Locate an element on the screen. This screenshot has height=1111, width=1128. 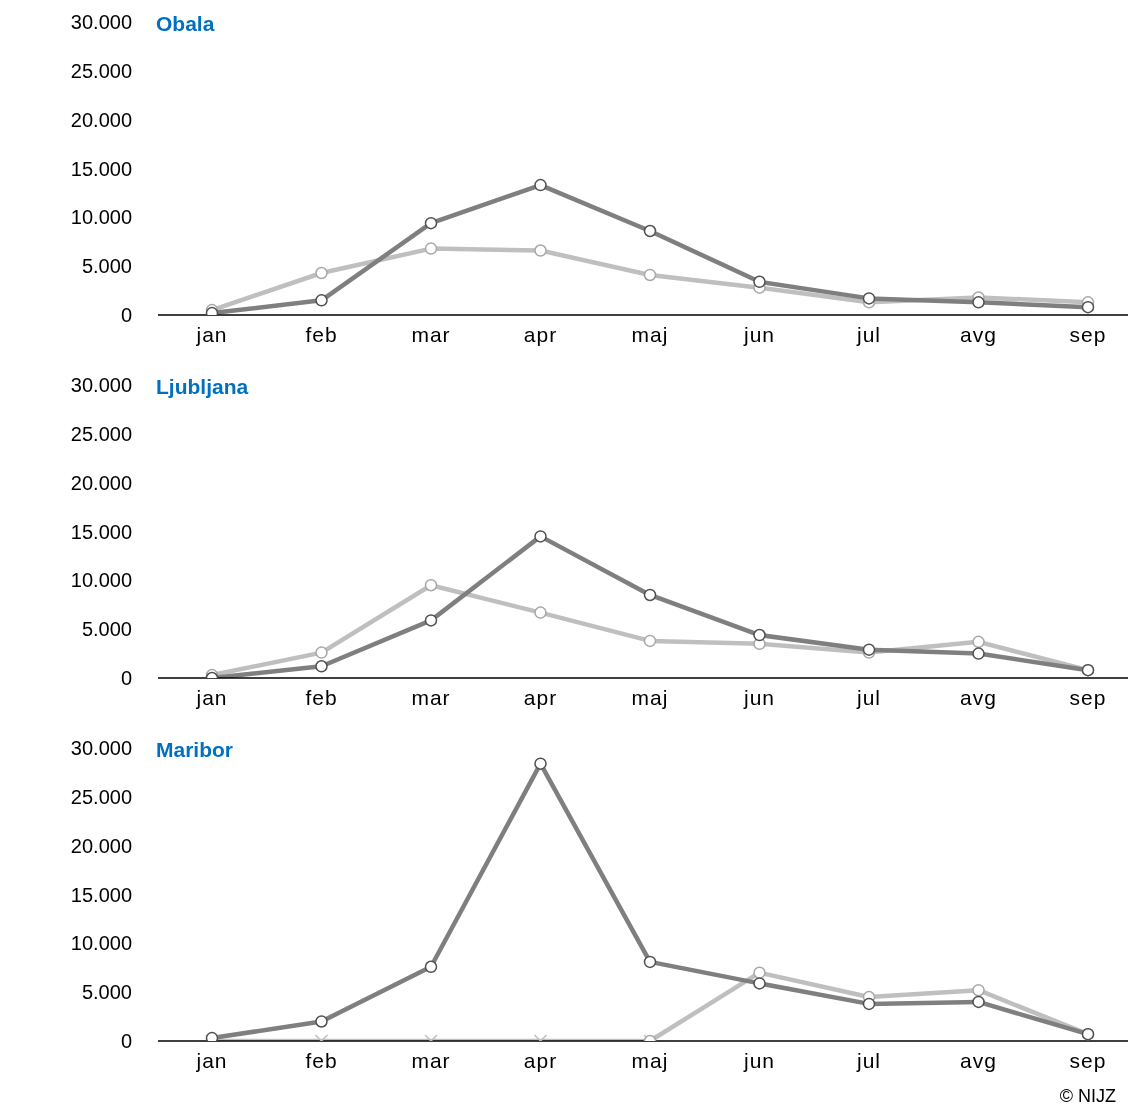
text: © NIJZ is located at coordinates (1087, 1096).